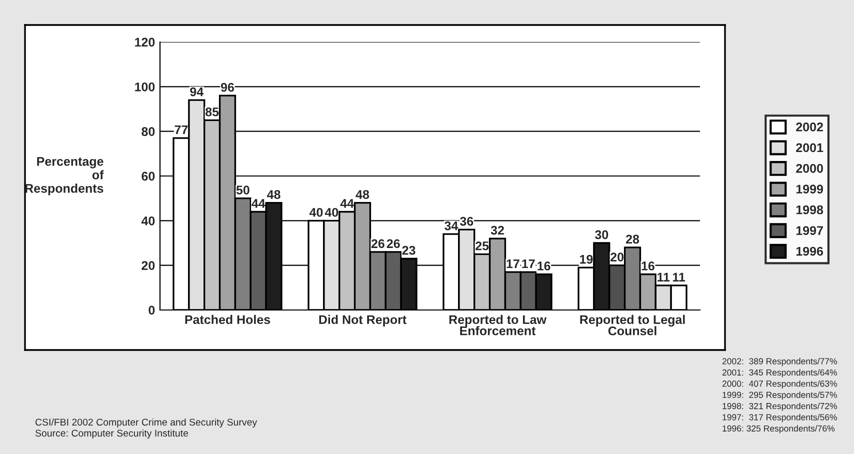 The width and height of the screenshot is (854, 454). I want to click on legend-label: 1997, so click(809, 230).